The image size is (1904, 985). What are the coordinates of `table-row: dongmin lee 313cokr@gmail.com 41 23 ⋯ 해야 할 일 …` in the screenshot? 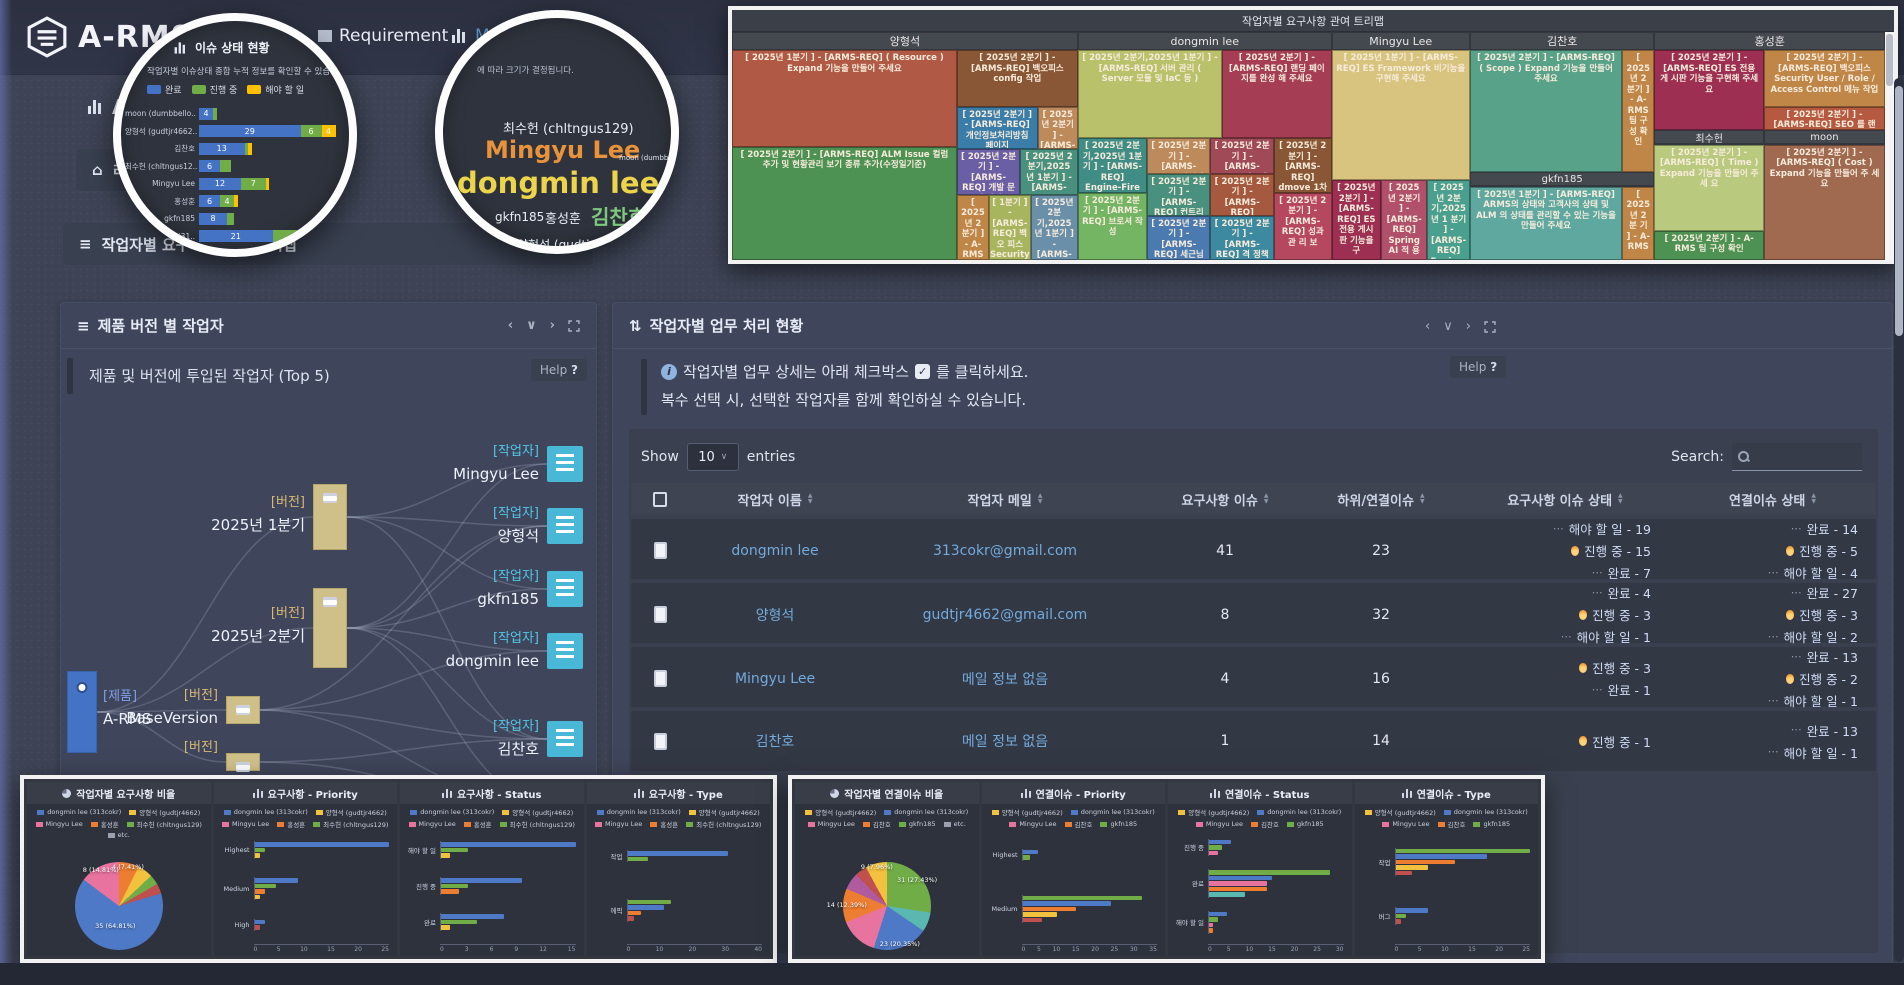 It's located at (1253, 550).